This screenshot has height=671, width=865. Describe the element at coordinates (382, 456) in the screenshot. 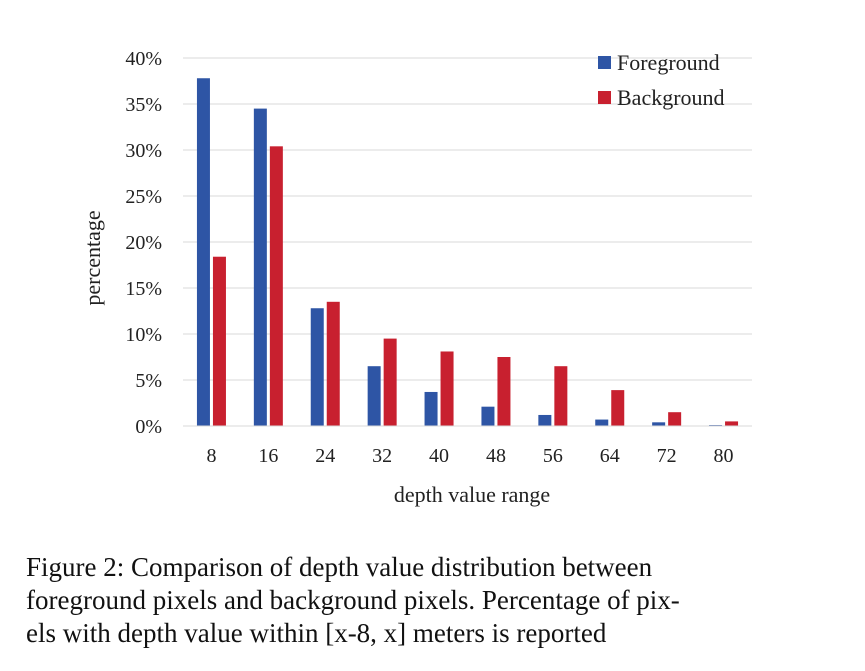

I see `x-tick-label: 32` at that location.